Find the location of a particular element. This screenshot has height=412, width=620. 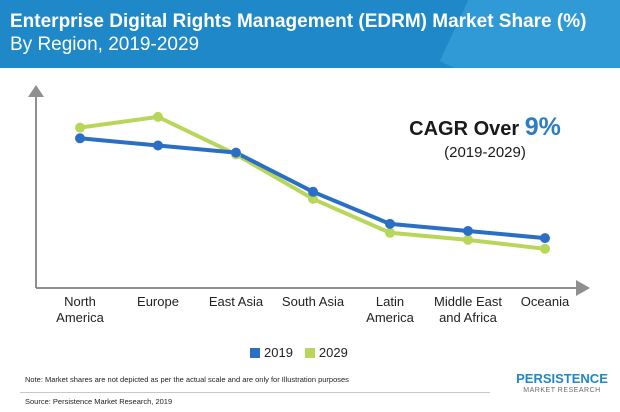

cagr-callout: CAGR Over 9% (2019-2029) is located at coordinates (485, 137).